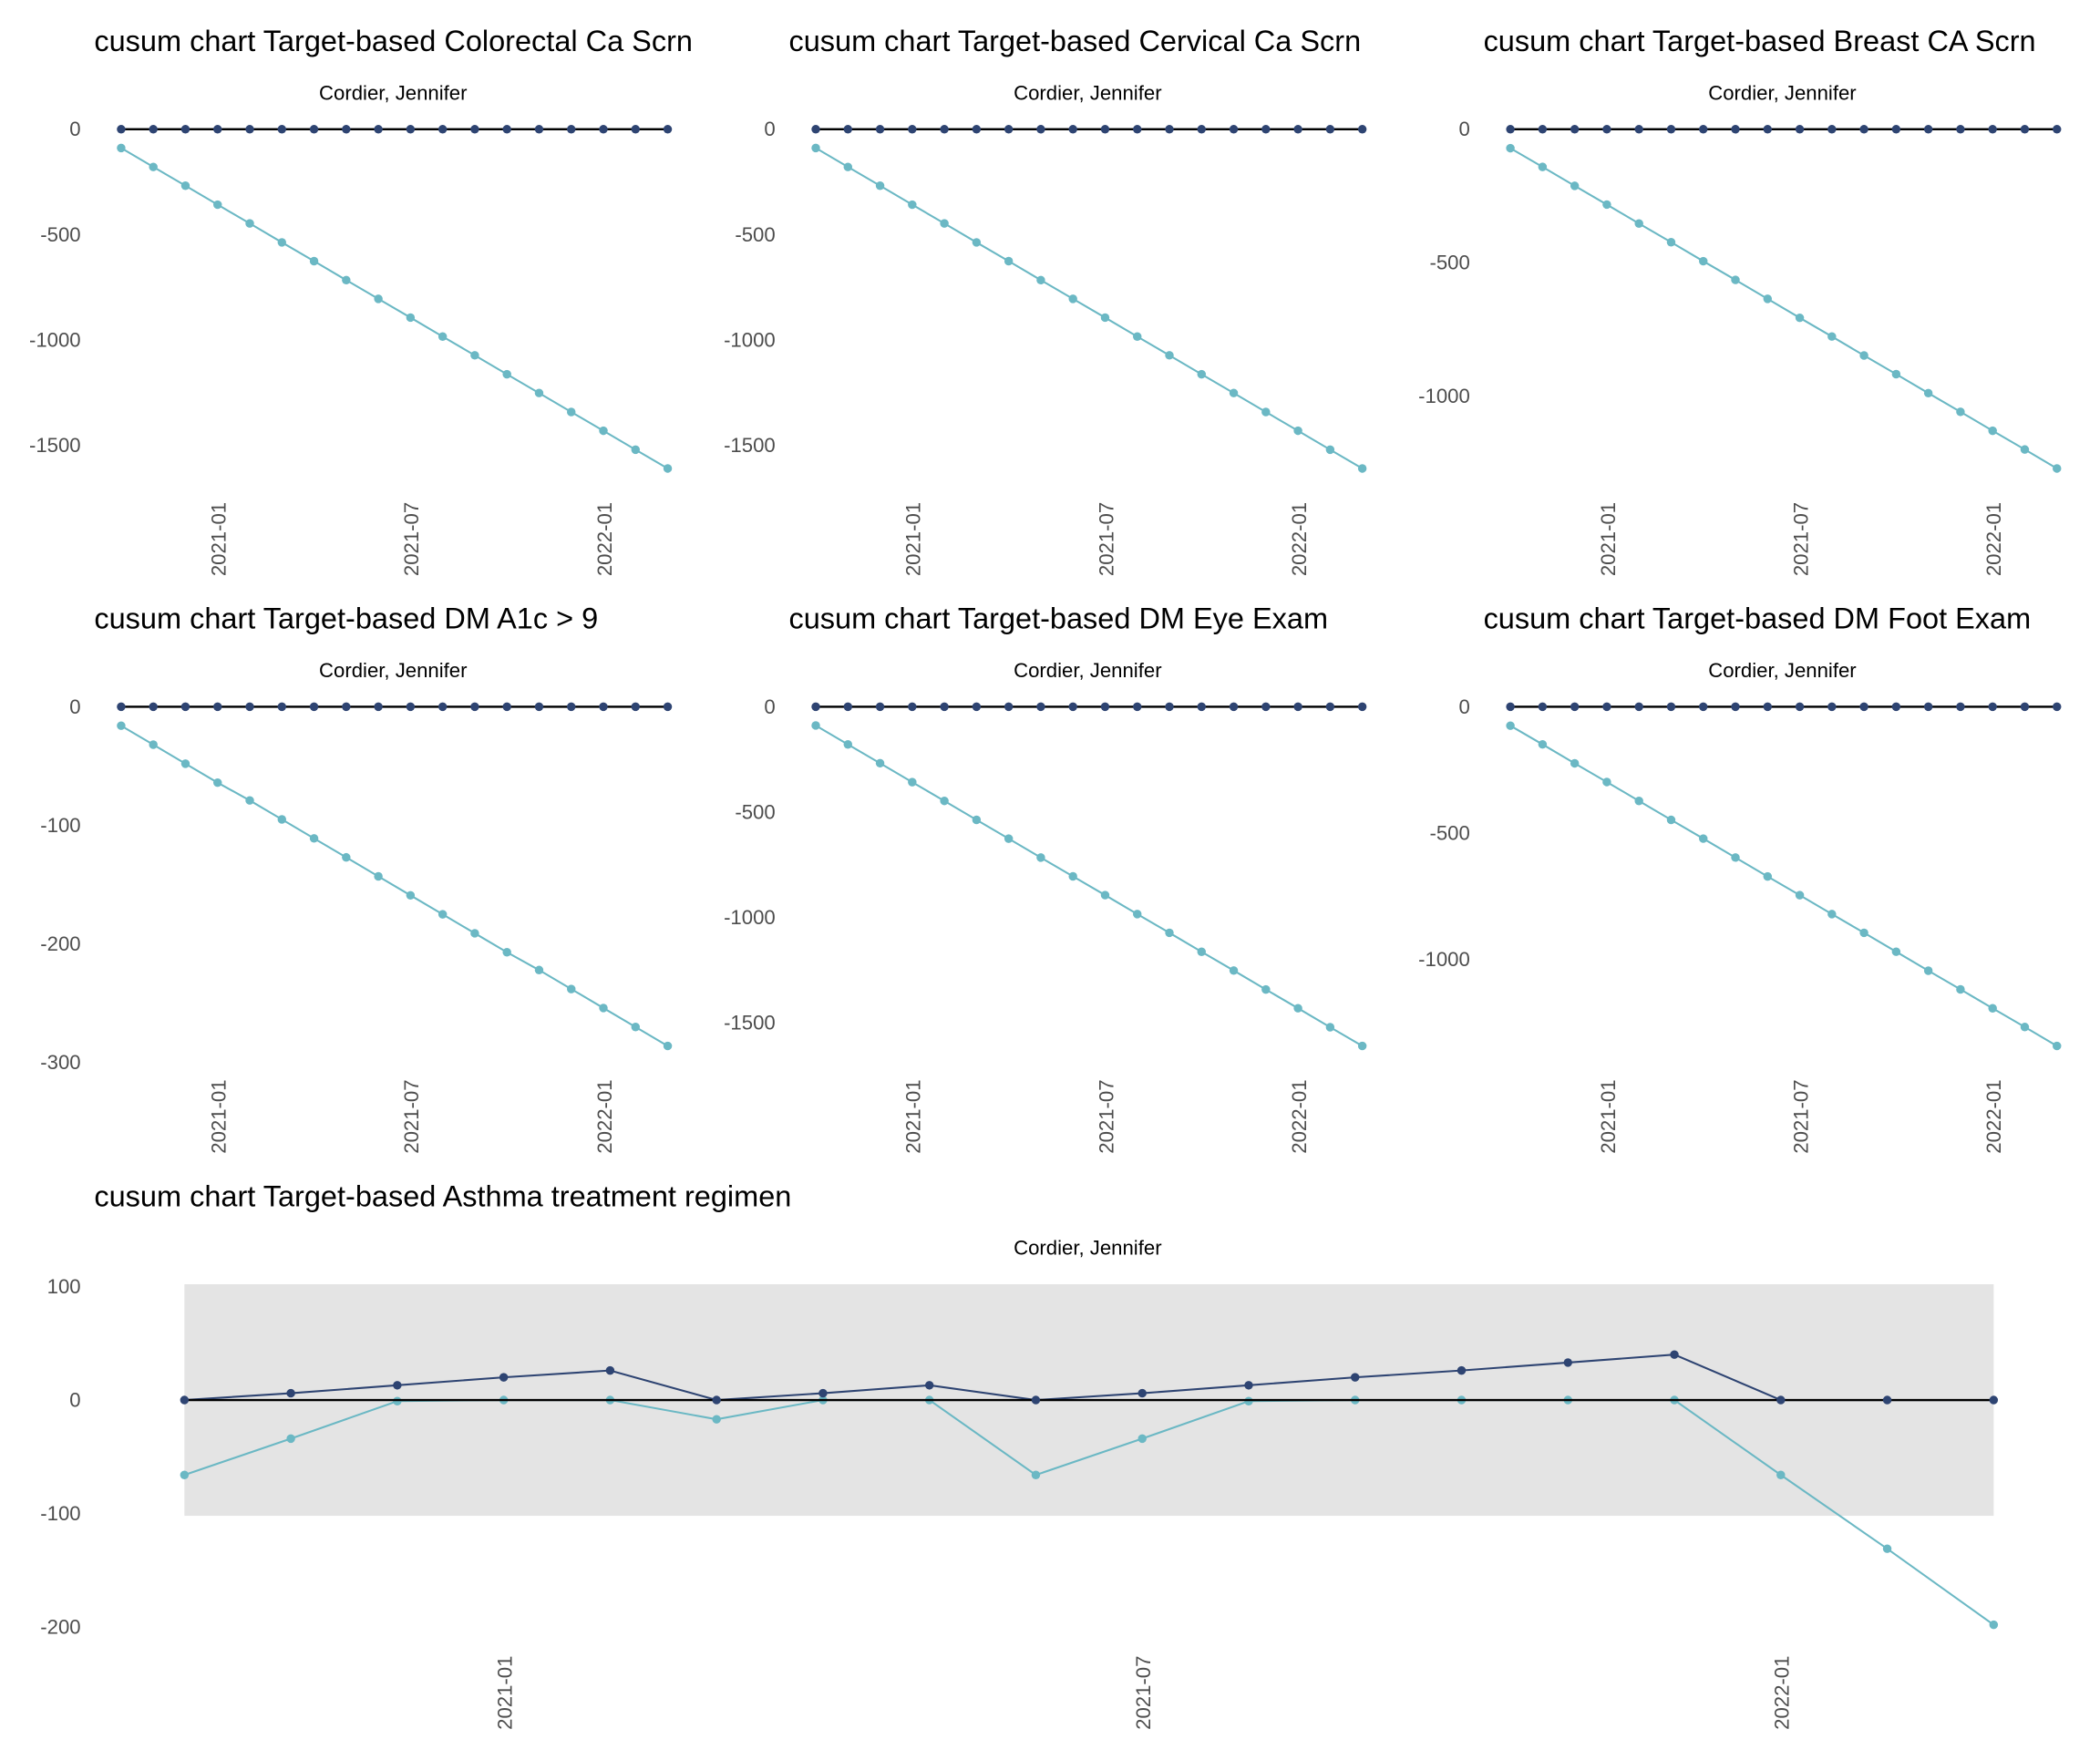 The height and width of the screenshot is (1750, 2100). I want to click on upper-cusum-line, so click(1089, 1378).